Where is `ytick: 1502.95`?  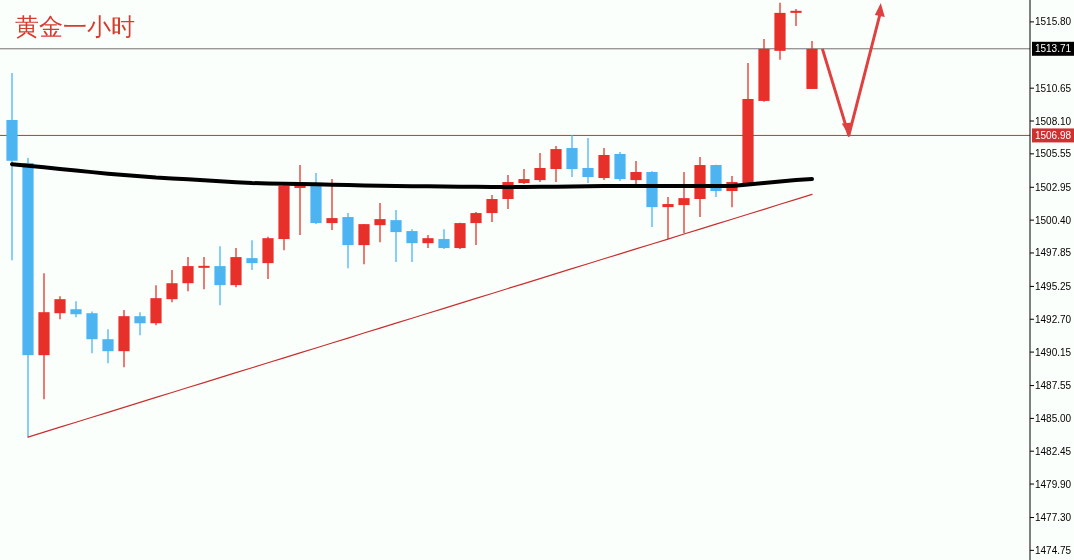
ytick: 1502.95 is located at coordinates (1053, 187).